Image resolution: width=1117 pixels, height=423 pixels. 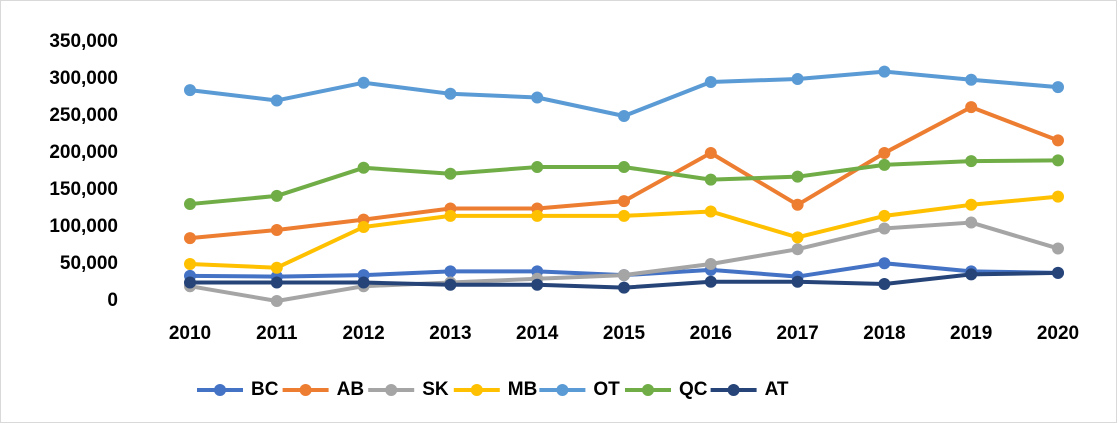 What do you see at coordinates (83, 41) in the screenshot?
I see `y-tick-label: 350,000` at bounding box center [83, 41].